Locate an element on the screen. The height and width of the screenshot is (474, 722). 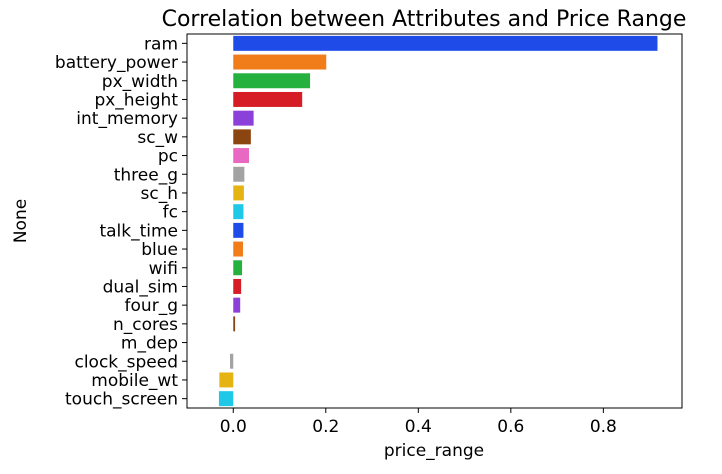
y-tick-label: ram is located at coordinates (161, 44).